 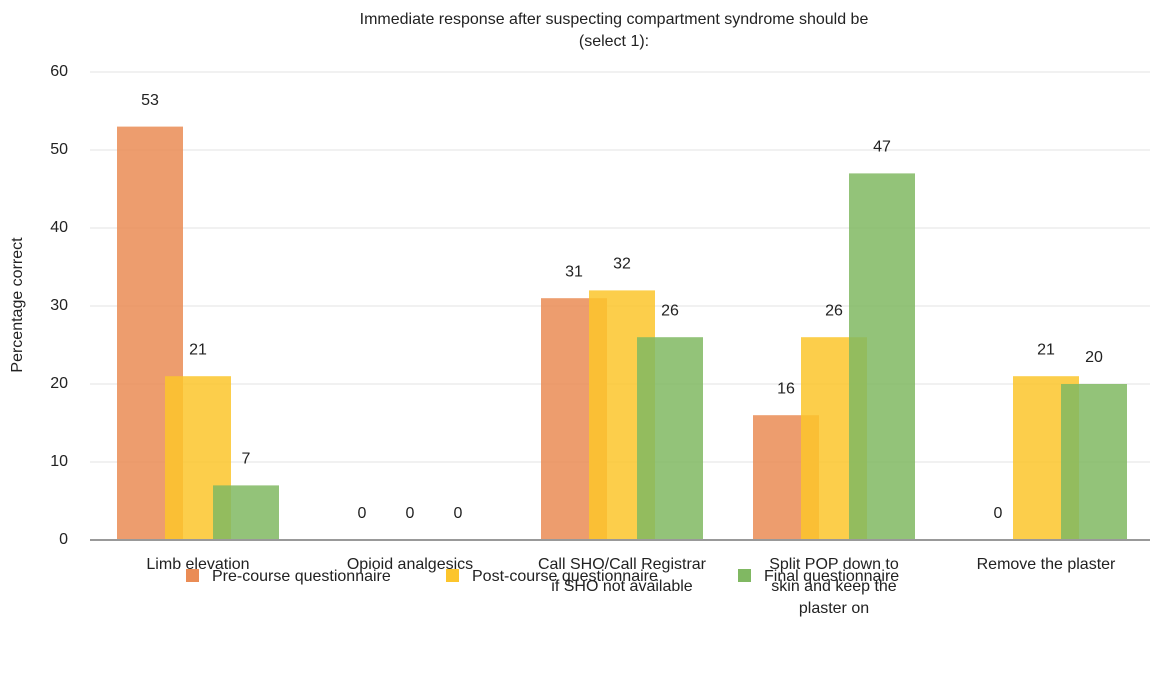 I want to click on data-label: 31, so click(x=574, y=271).